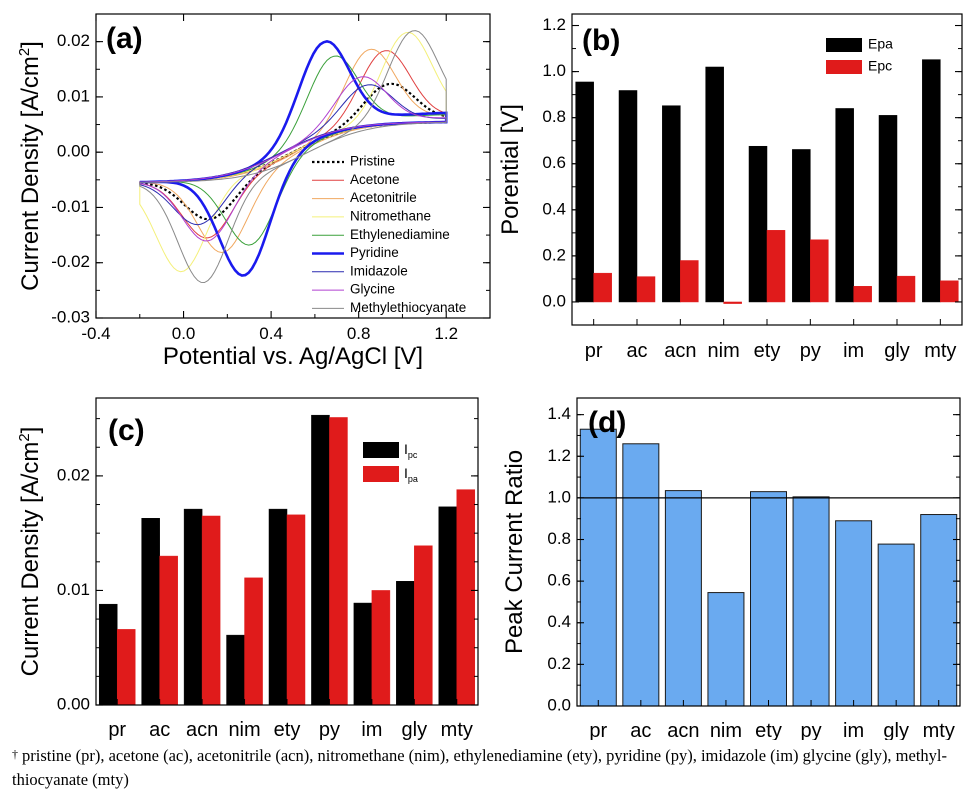 The image size is (966, 810). What do you see at coordinates (880, 66) in the screenshot?
I see `panel-b-legend-label-epc: Epc` at bounding box center [880, 66].